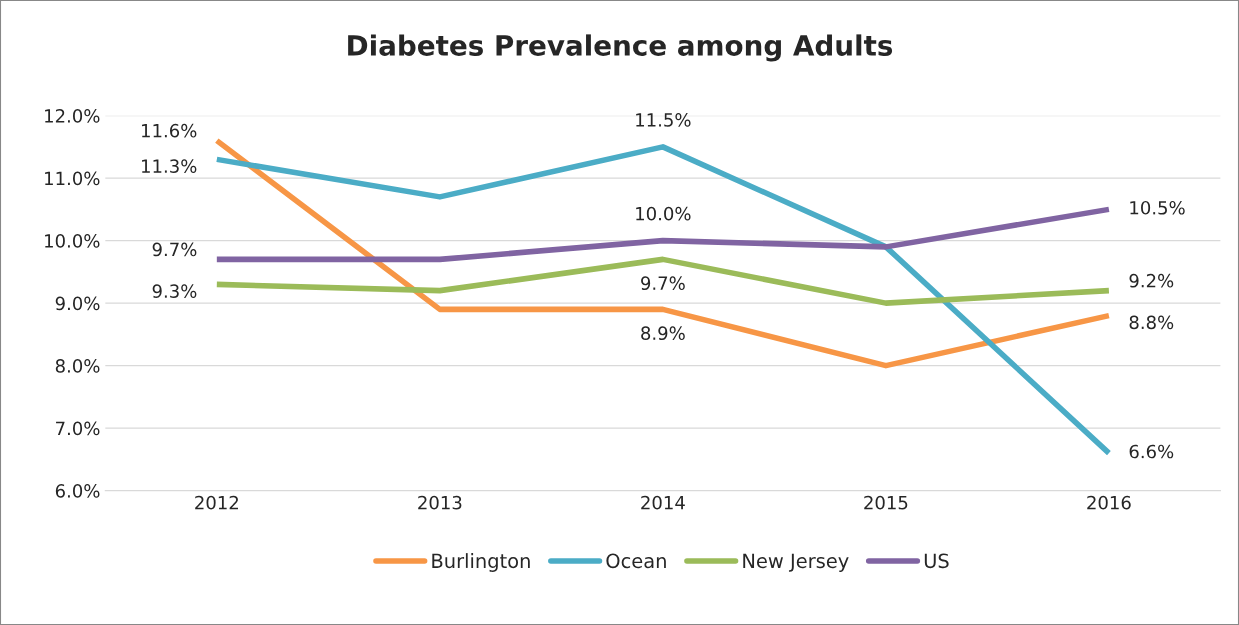  I want to click on legend-label: New Jersey, so click(796, 562).